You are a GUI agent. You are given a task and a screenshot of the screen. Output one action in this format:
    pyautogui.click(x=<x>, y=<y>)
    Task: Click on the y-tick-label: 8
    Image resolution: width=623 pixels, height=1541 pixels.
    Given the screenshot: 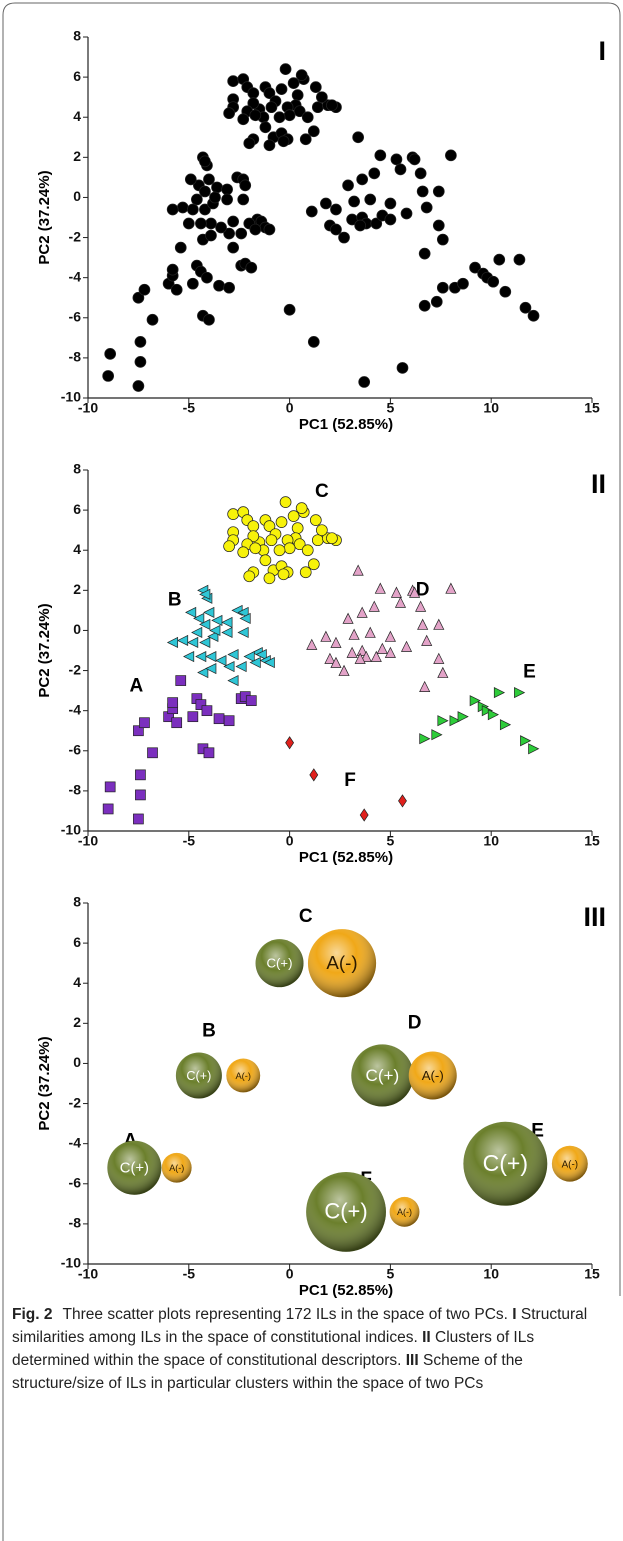 What is the action you would take?
    pyautogui.click(x=77, y=469)
    